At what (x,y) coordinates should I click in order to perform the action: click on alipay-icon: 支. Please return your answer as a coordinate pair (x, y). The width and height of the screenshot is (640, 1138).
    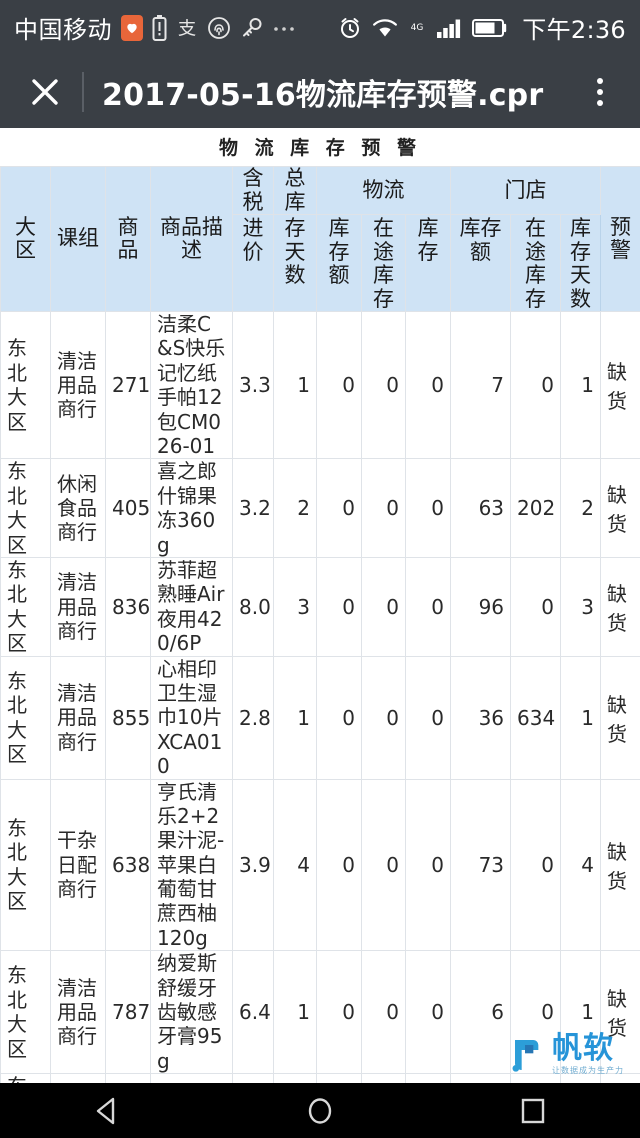
    Looking at the image, I should click on (187, 28).